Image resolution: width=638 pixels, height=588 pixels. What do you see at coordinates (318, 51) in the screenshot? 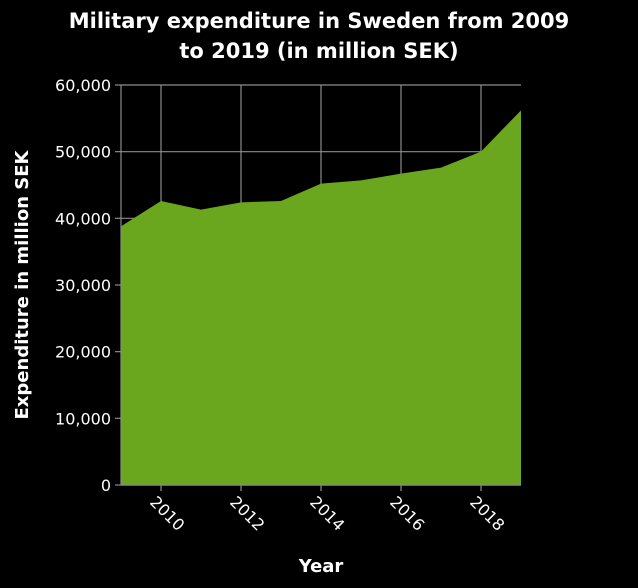
I see `chart-title-line-2: to 2019 (in million SEK)` at bounding box center [318, 51].